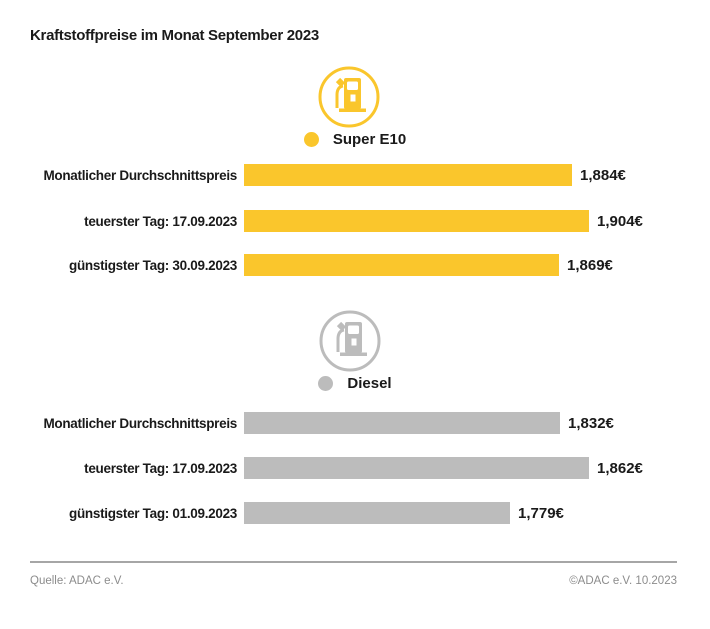 Image resolution: width=710 pixels, height=629 pixels. I want to click on bar-row: Monatlicher Durchschnittspreis 1,884€, so click(328, 175).